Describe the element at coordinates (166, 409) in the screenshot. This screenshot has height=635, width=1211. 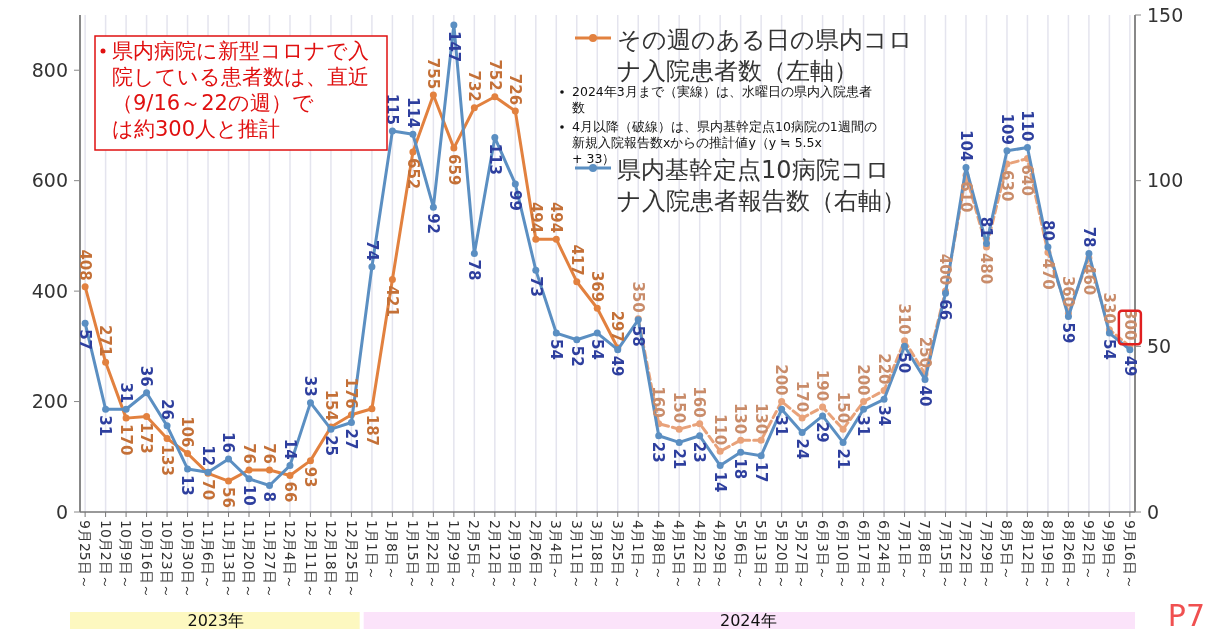
I see `data-label: 26` at that location.